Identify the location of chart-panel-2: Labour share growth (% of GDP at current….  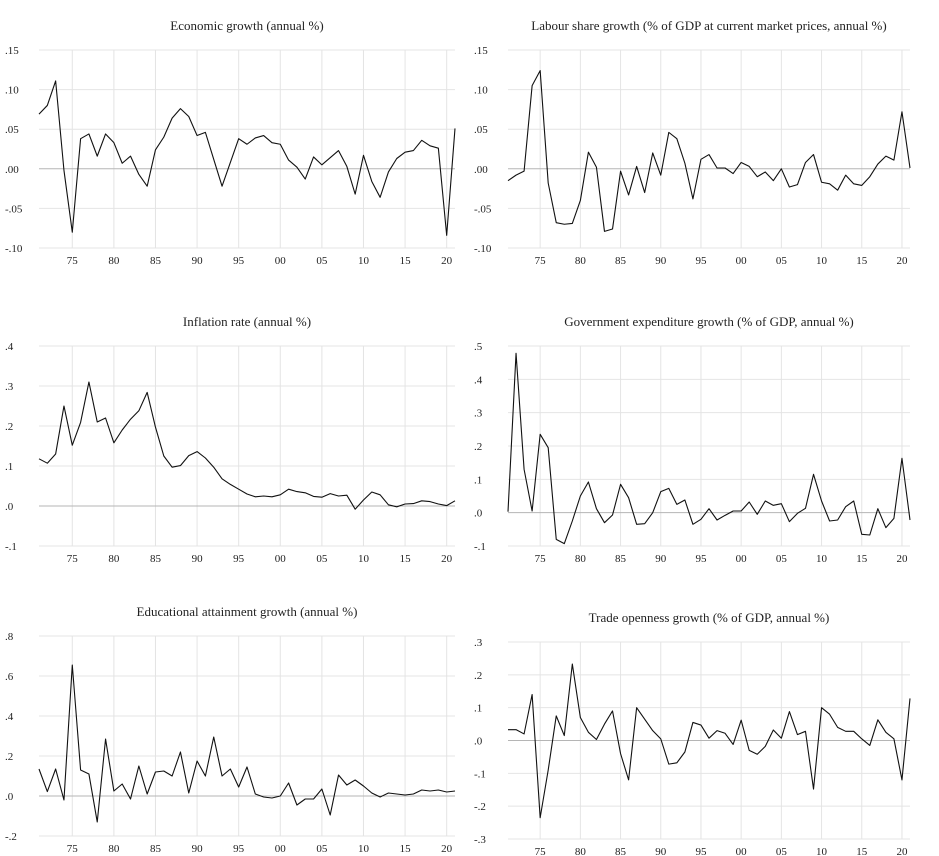
(692, 142).